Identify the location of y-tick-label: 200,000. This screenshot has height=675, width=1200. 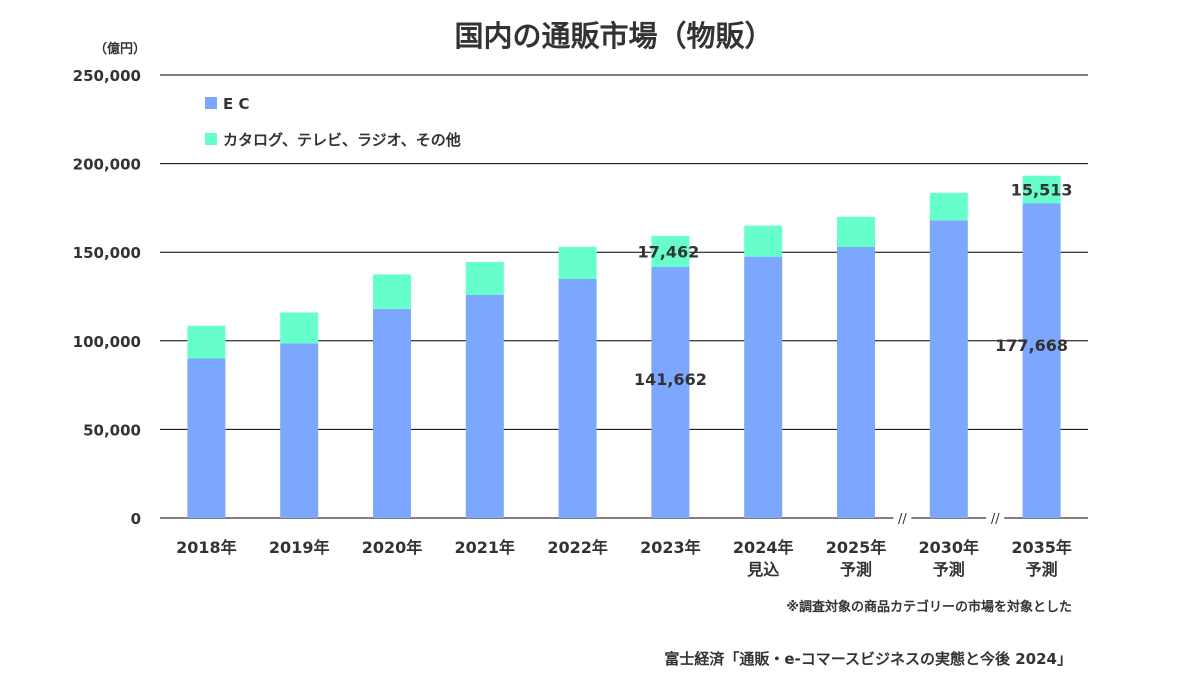
(107, 165).